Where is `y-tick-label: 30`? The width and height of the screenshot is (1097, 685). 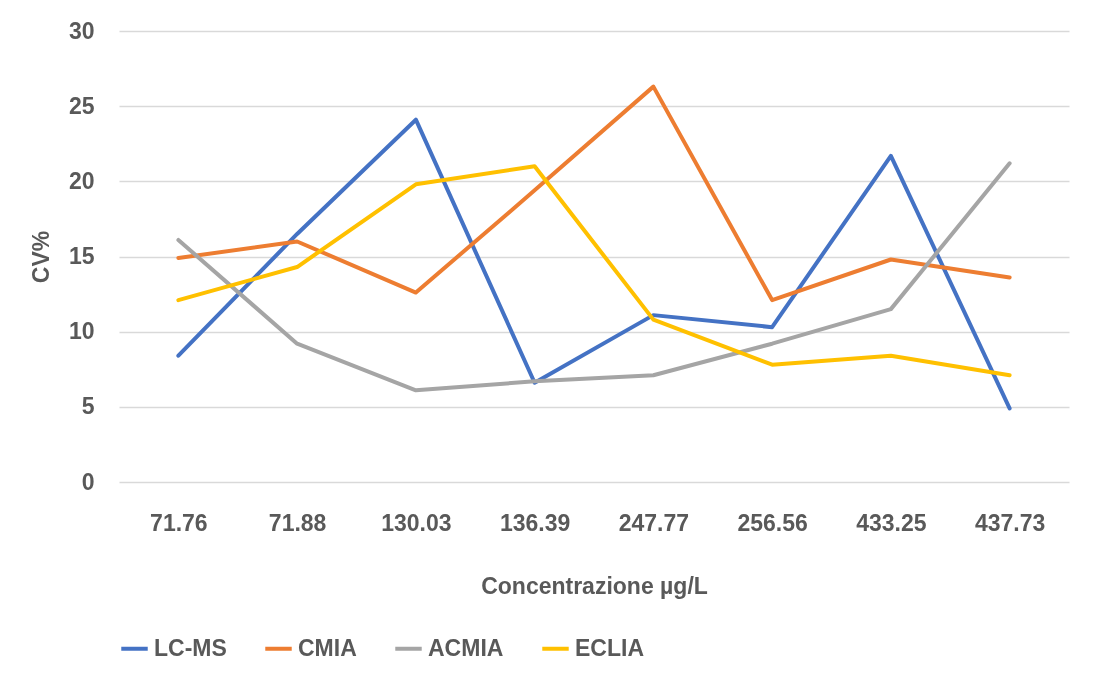 y-tick-label: 30 is located at coordinates (81, 30).